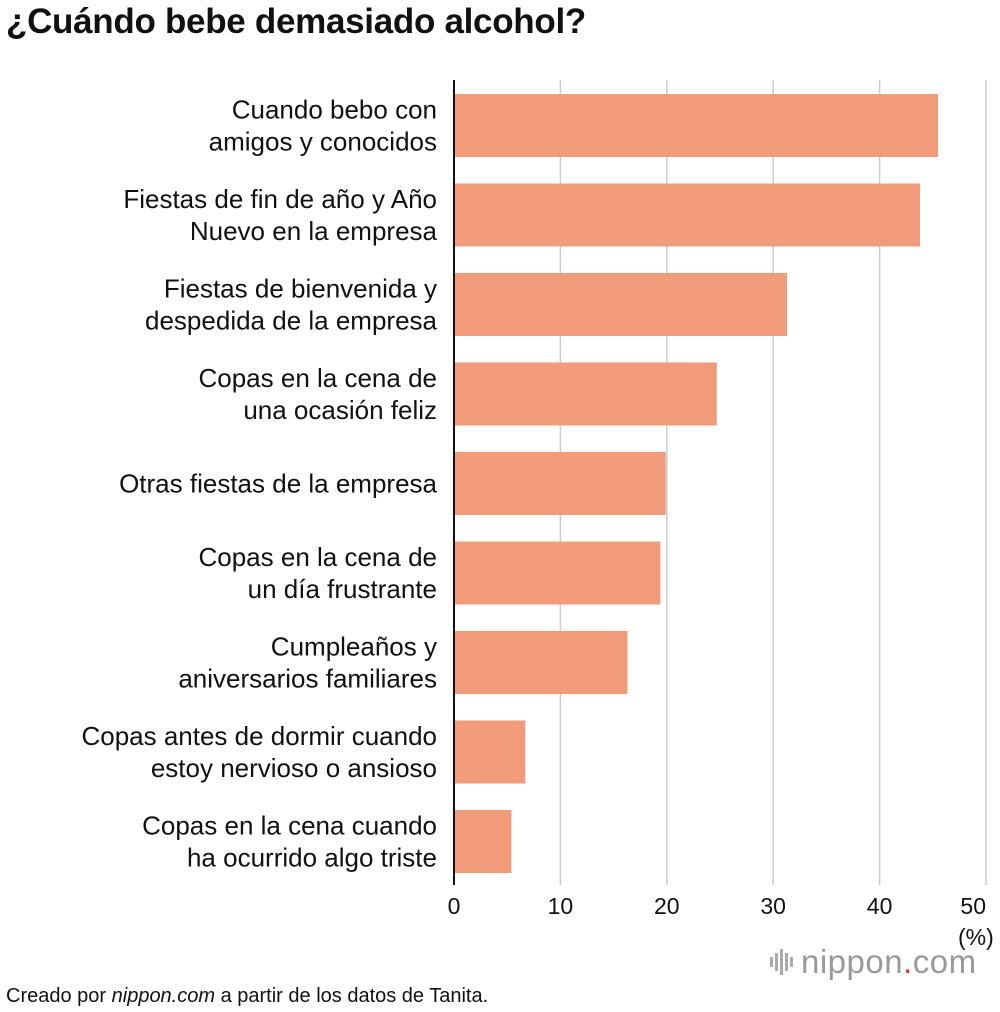 The width and height of the screenshot is (1000, 1012). What do you see at coordinates (314, 231) in the screenshot?
I see `category-label: Nuevo en la empresa` at bounding box center [314, 231].